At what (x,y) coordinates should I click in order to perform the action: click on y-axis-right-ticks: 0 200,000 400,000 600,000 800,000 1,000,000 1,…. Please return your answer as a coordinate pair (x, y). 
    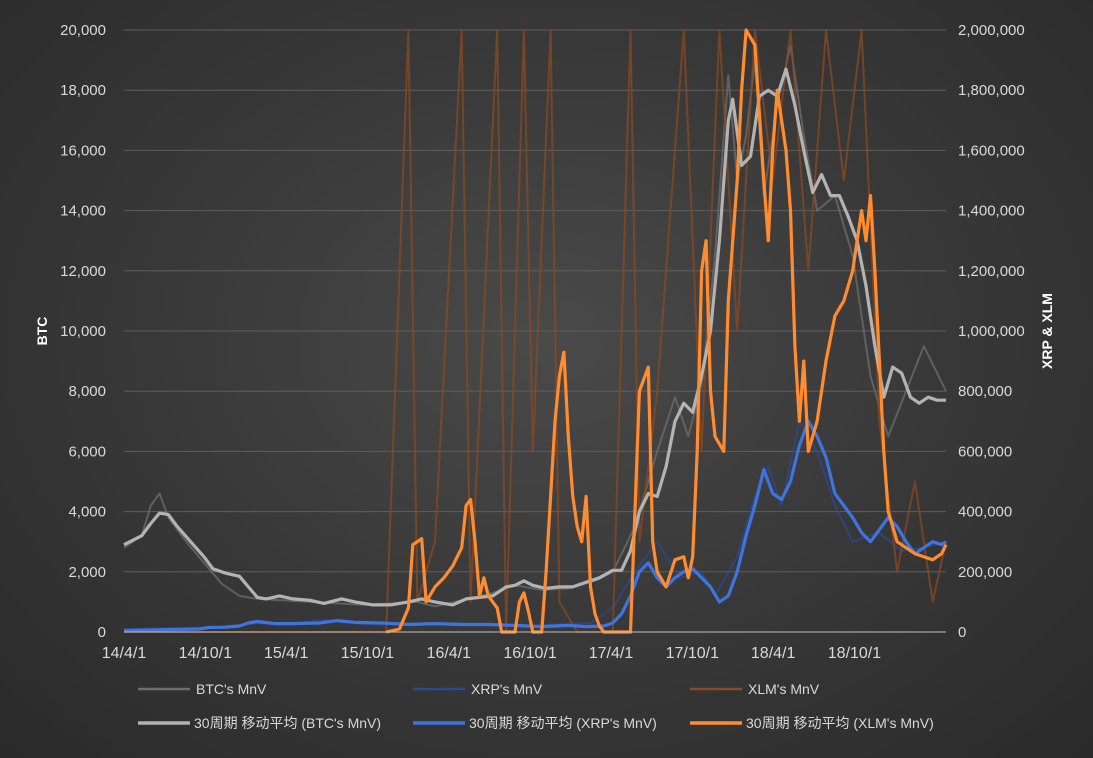
    Looking at the image, I should click on (991, 331).